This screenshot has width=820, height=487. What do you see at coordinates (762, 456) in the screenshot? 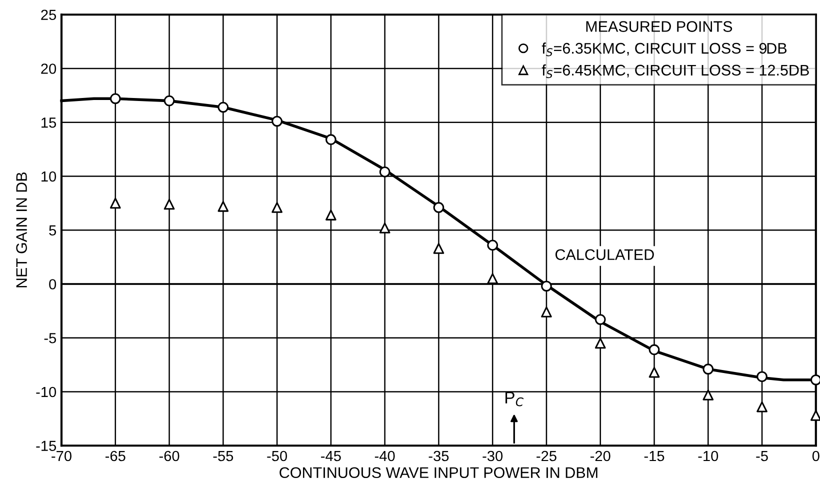
I see `x-tick-label: -5` at bounding box center [762, 456].